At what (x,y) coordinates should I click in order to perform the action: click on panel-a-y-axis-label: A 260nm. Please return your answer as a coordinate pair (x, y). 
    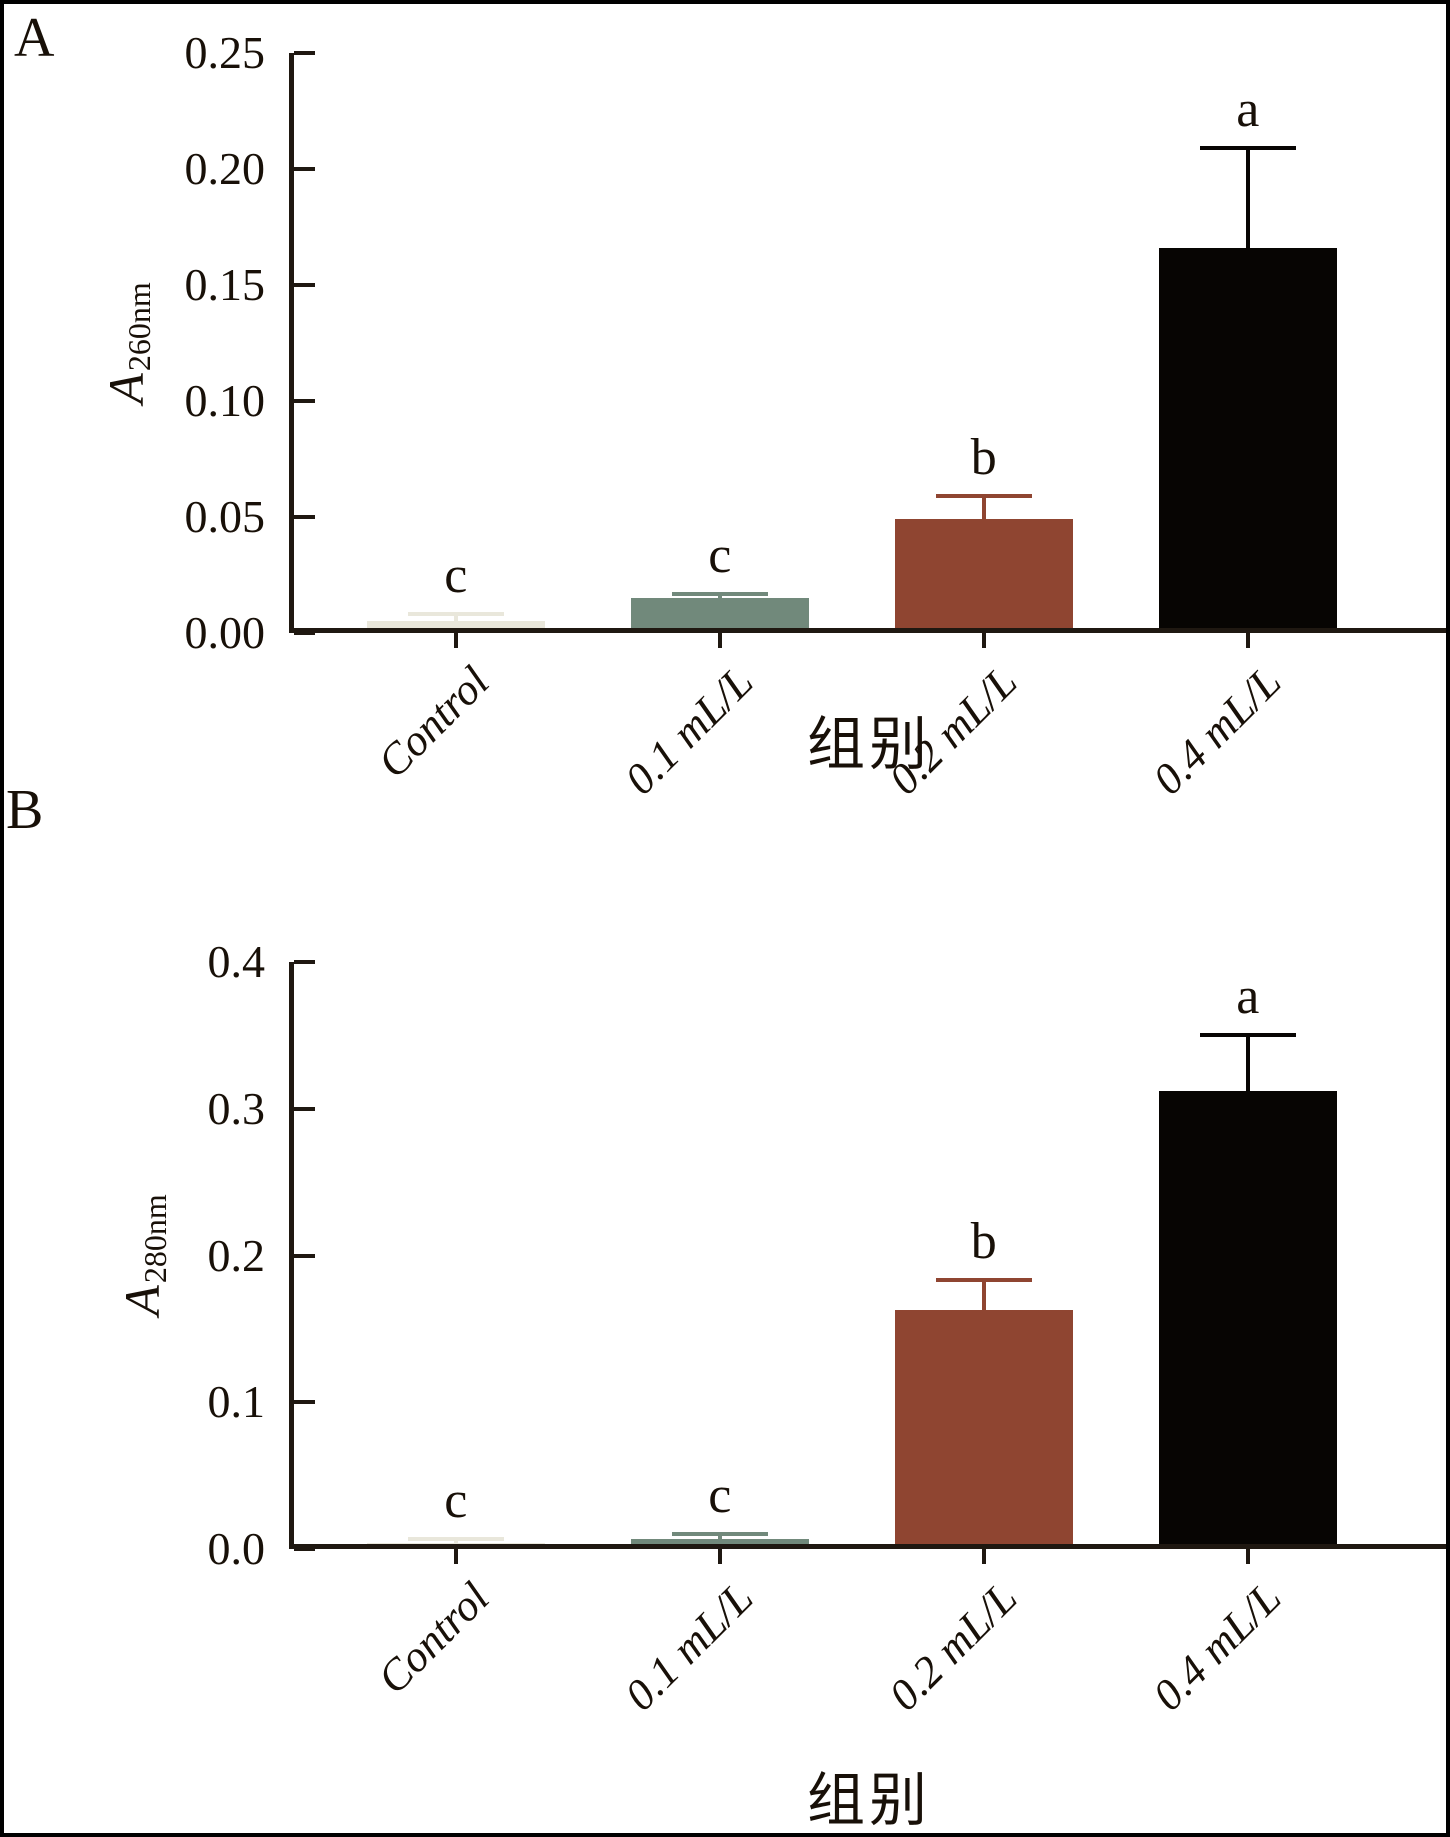
    Looking at the image, I should click on (126, 343).